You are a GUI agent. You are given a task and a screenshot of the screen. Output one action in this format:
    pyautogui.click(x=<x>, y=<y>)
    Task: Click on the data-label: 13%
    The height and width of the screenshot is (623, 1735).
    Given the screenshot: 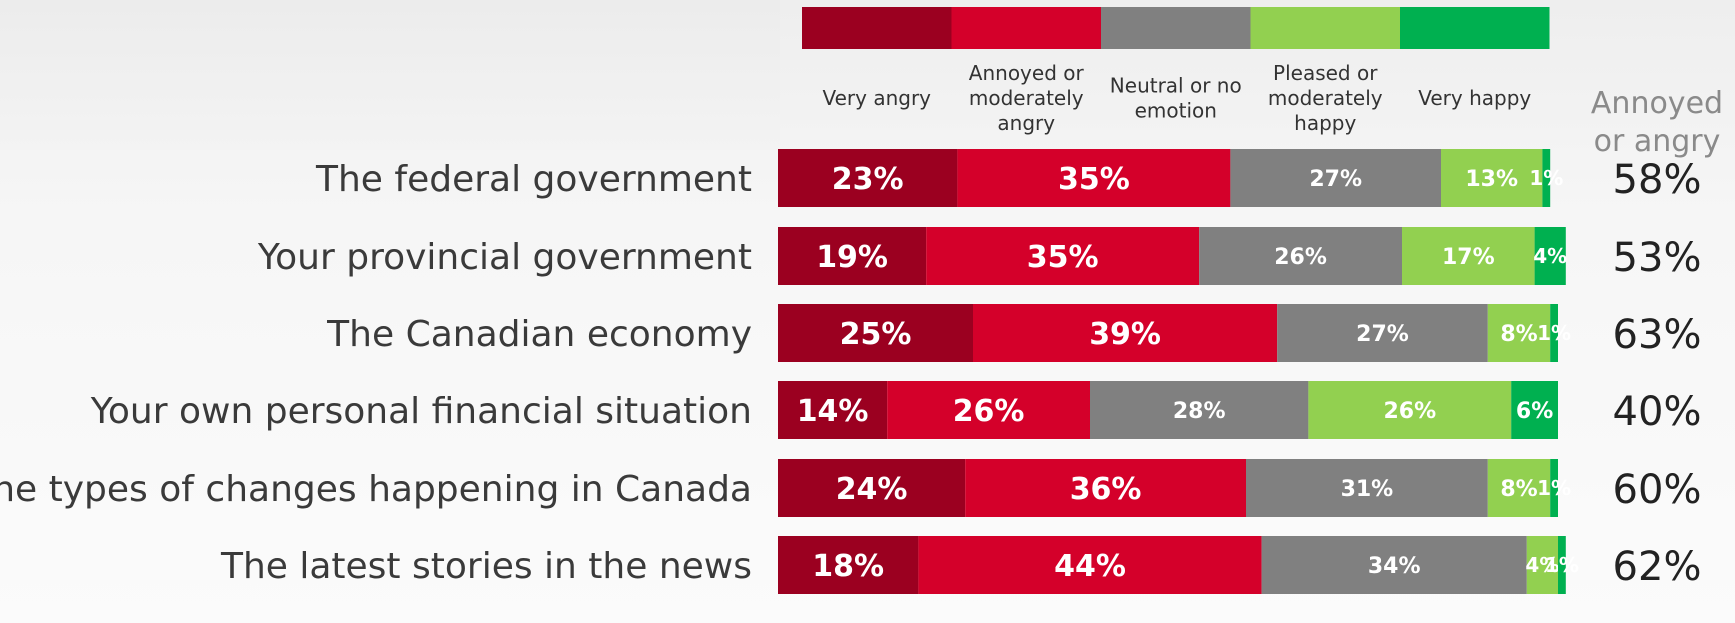 What is the action you would take?
    pyautogui.click(x=1491, y=179)
    